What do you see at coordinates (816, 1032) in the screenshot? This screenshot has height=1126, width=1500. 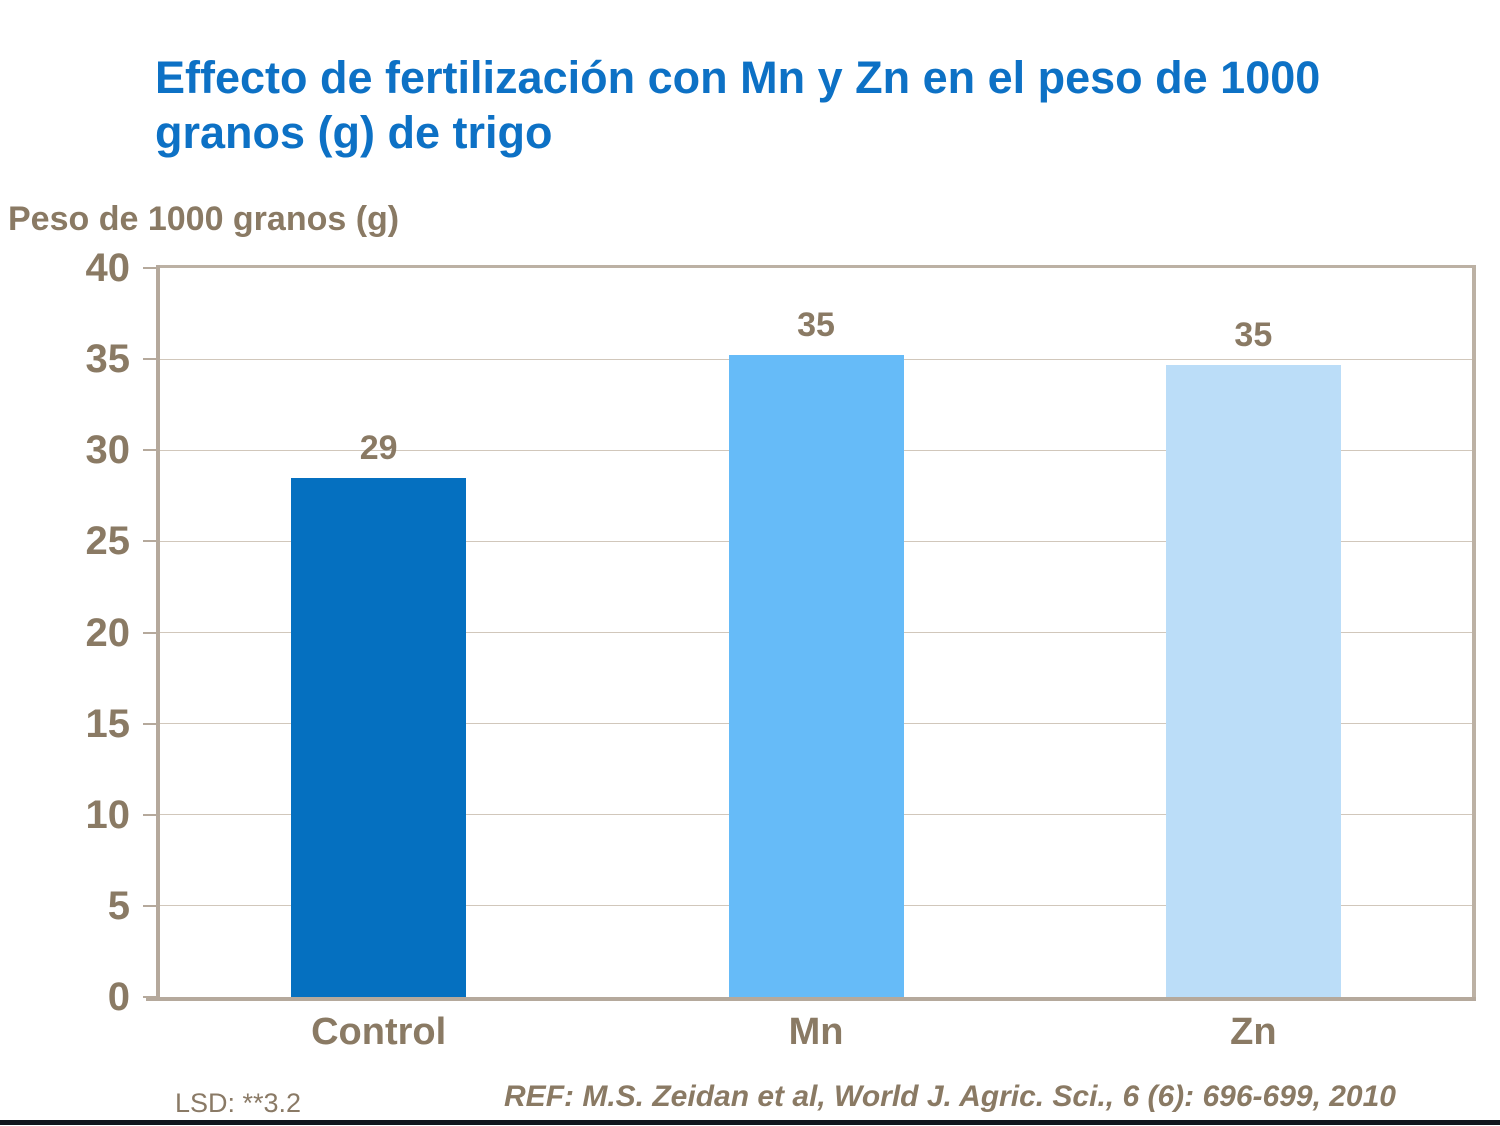 I see `category-label-mn: Mn` at bounding box center [816, 1032].